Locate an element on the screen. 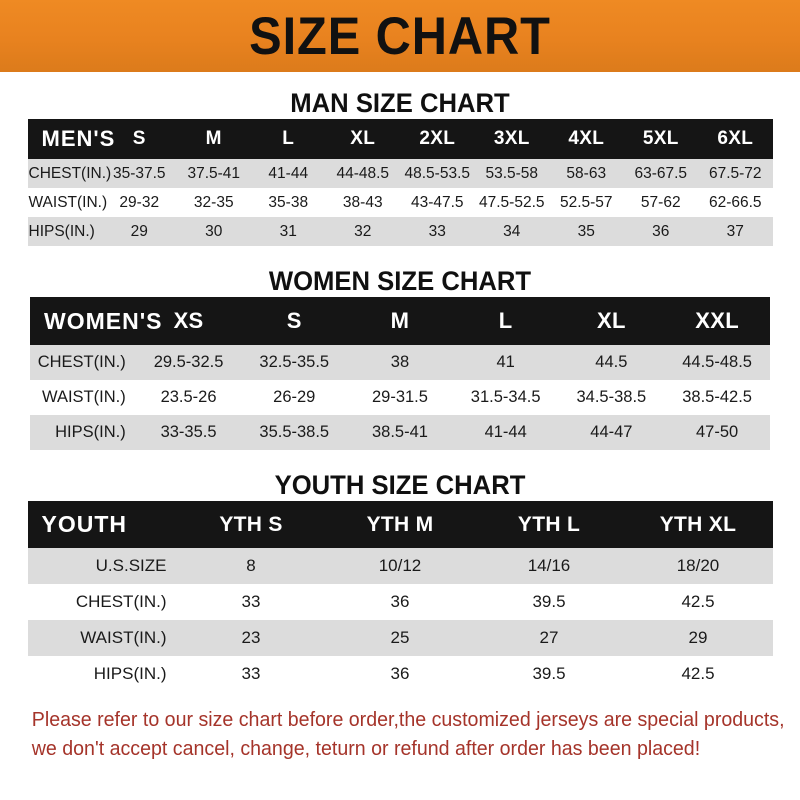 This screenshot has width=800, height=800. women-waist-xs: 23.5-26 is located at coordinates (188, 397).